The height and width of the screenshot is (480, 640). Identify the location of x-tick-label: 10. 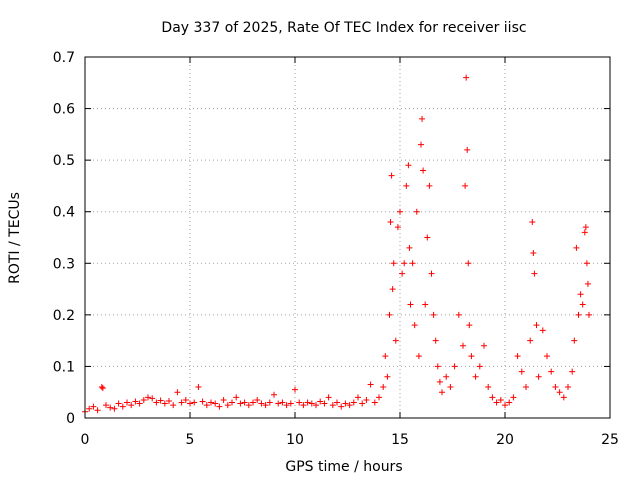
(295, 440).